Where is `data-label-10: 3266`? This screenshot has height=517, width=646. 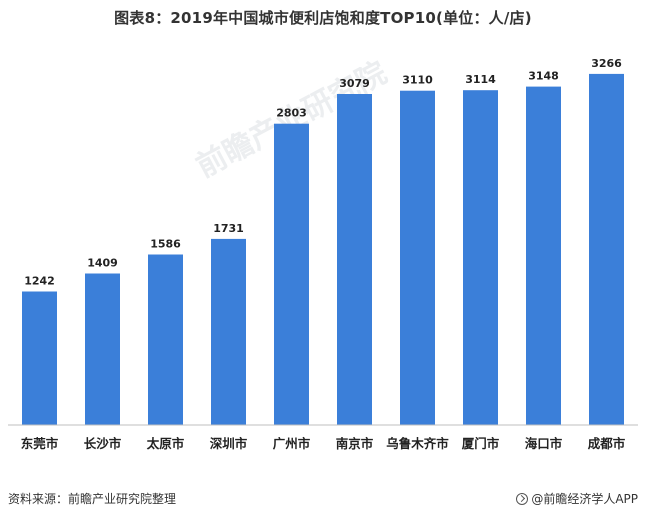
data-label-10: 3266 is located at coordinates (606, 63).